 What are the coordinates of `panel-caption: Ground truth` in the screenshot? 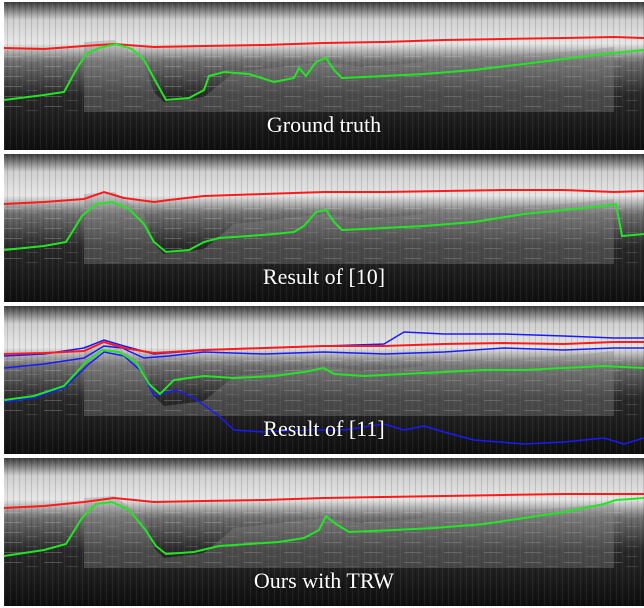 It's located at (324, 124).